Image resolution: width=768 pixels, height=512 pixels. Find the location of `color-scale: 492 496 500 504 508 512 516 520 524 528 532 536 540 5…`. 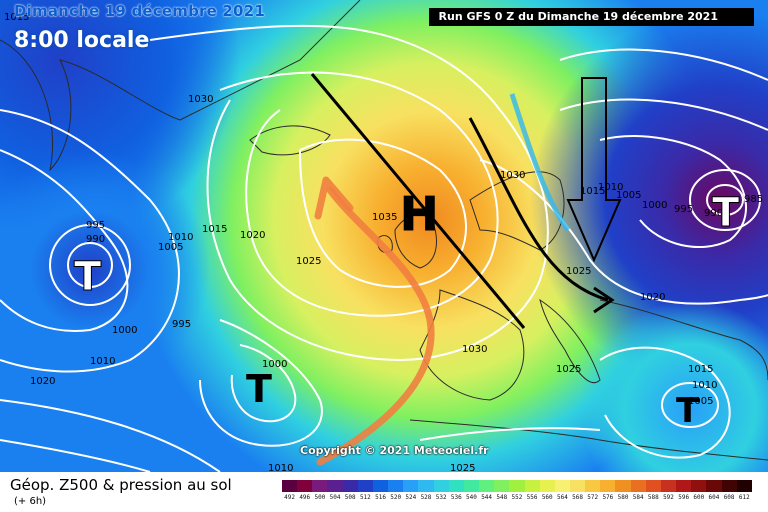

color-scale: 492 496 500 504 508 512 516 520 524 528 532 536 540 5… is located at coordinates (517, 492).